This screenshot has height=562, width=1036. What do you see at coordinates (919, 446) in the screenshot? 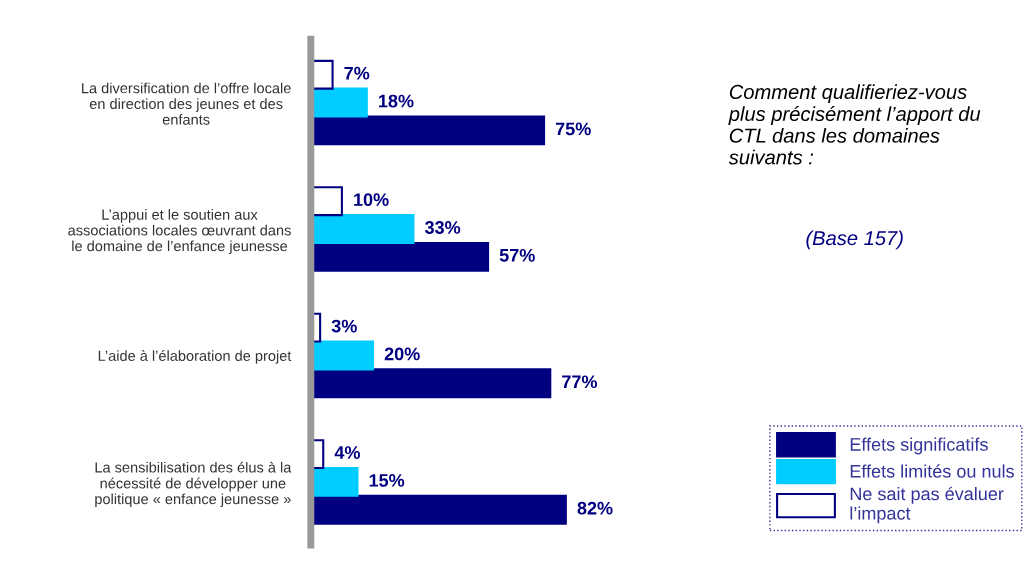
I see `legend-label: Effets significatifs` at bounding box center [919, 446].